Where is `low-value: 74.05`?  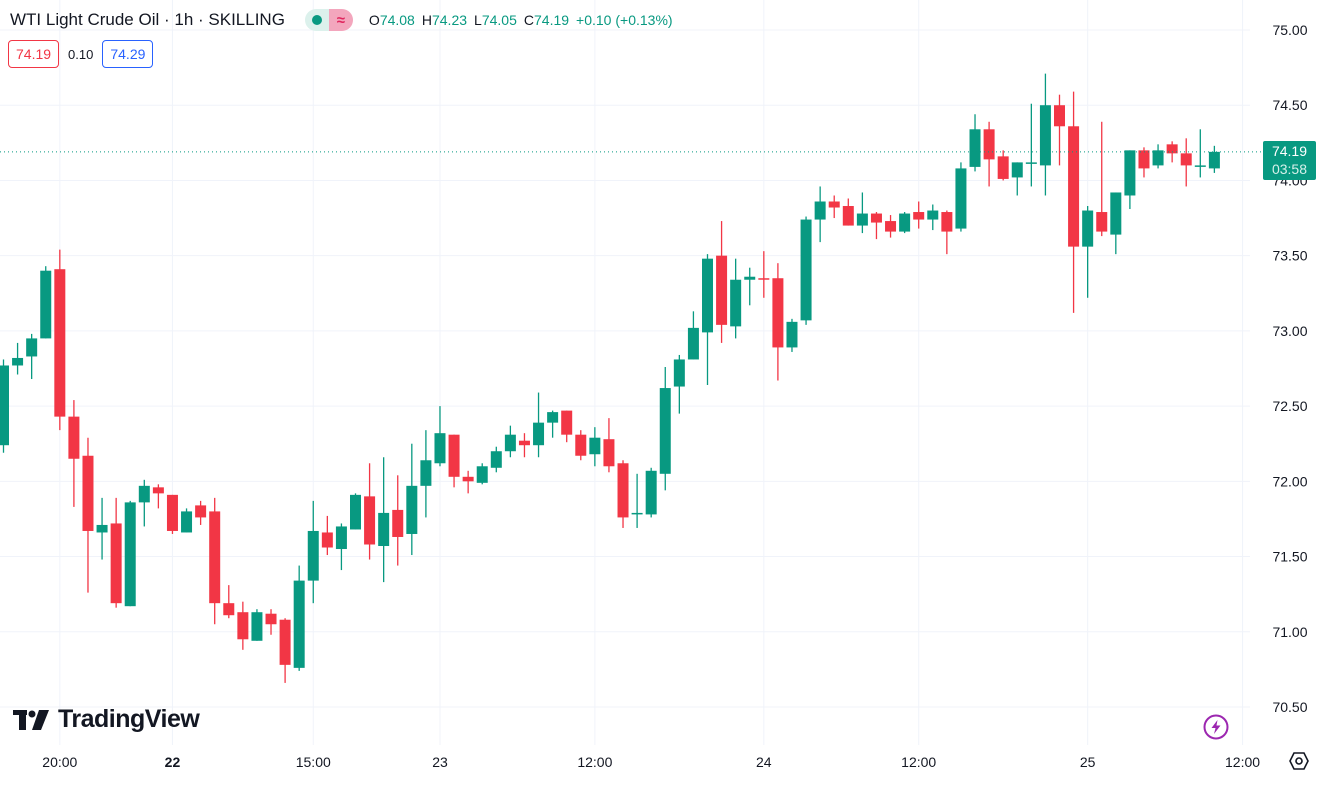
low-value: 74.05 is located at coordinates (499, 20).